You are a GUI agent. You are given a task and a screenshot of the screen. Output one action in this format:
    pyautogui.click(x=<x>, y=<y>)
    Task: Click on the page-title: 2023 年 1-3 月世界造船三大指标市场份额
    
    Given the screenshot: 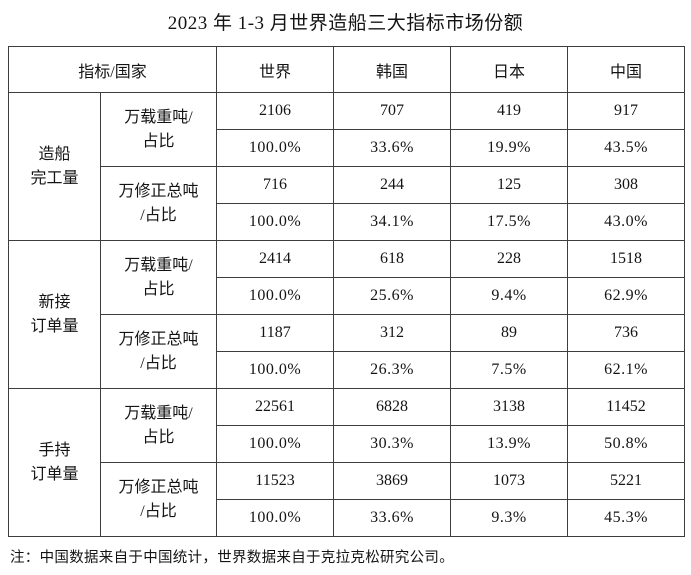 What is the action you would take?
    pyautogui.click(x=345, y=23)
    